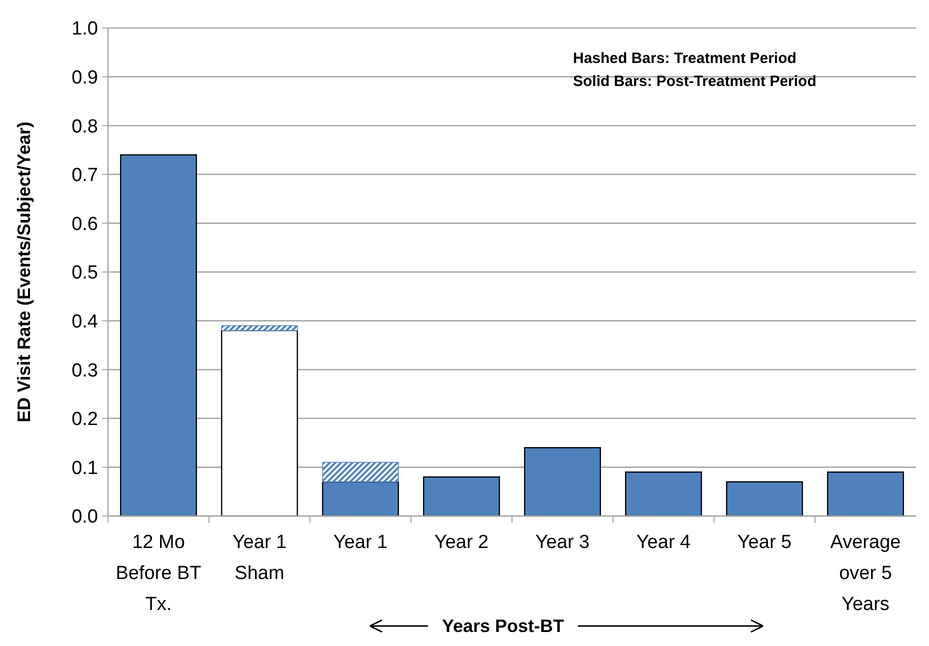  I want to click on x-tick-label: 12 Mo Before BT Tx., so click(159, 573).